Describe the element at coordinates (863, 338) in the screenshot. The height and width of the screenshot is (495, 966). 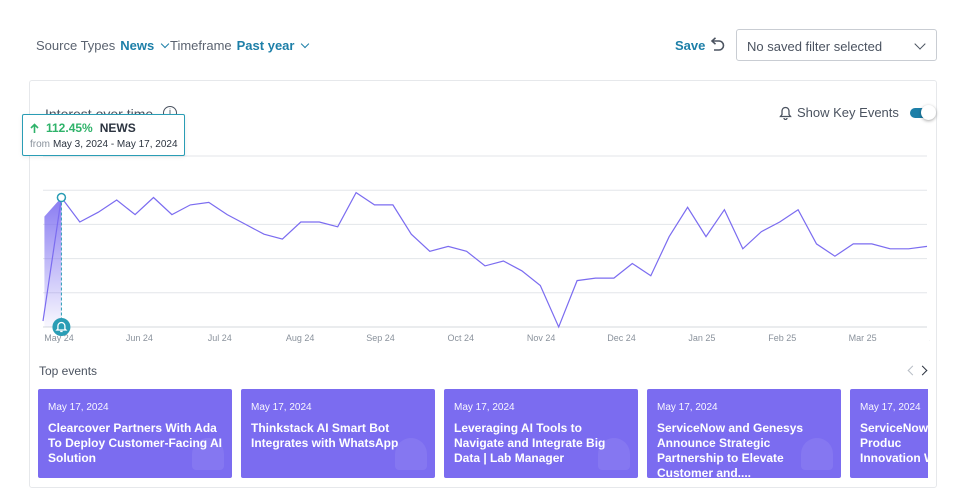
I see `x-tick-label: Mar 25` at that location.